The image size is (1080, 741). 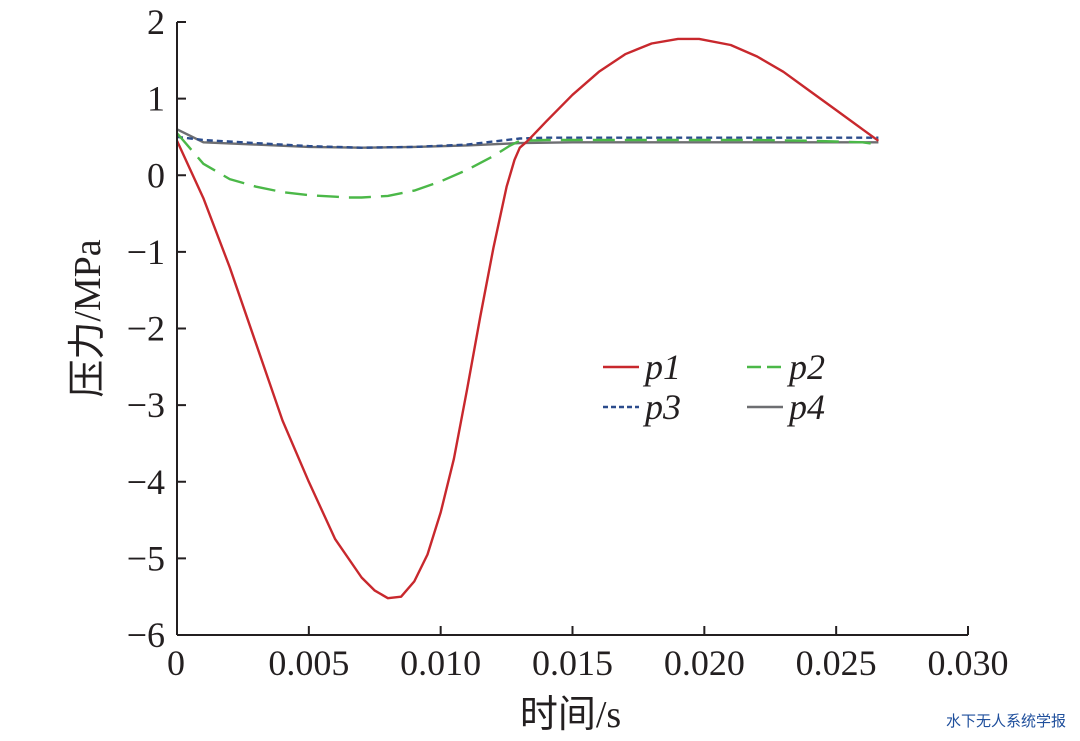 What do you see at coordinates (714, 387) in the screenshot?
I see `legend: p1 p2 p3 p4` at bounding box center [714, 387].